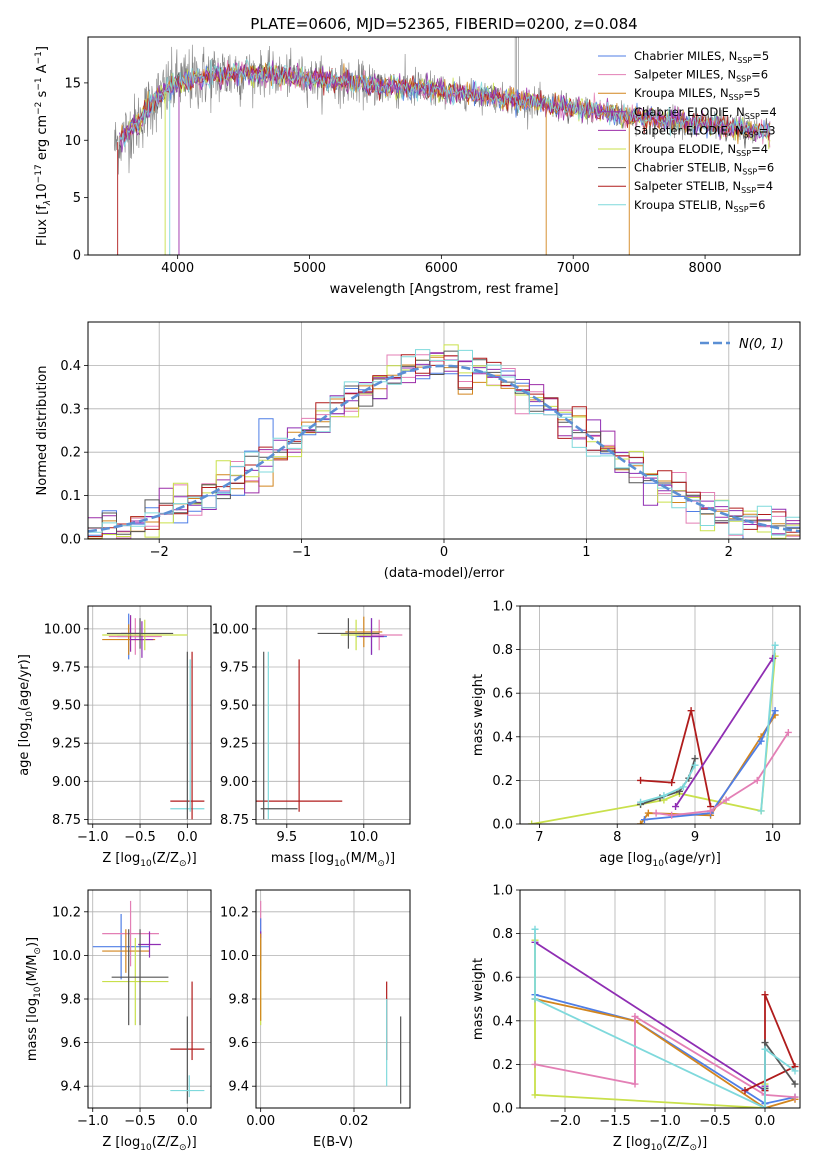 The image size is (819, 1170). I want to click on tick-label-y: 15, so click(72, 83).